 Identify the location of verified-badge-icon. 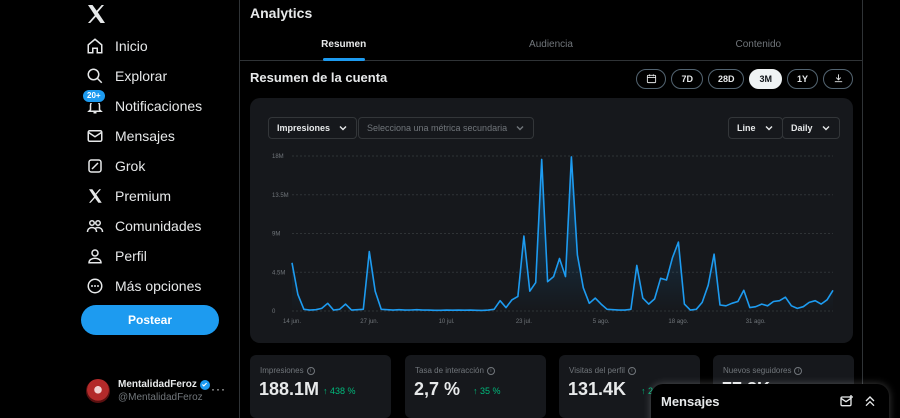
(204, 384).